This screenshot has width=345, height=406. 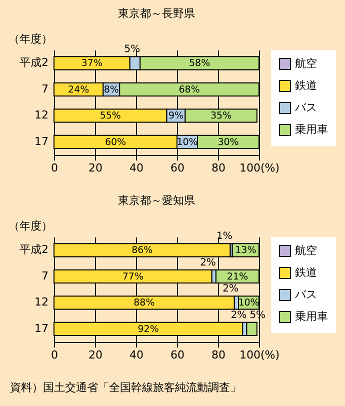 I want to click on data-label: 77%, so click(x=133, y=276).